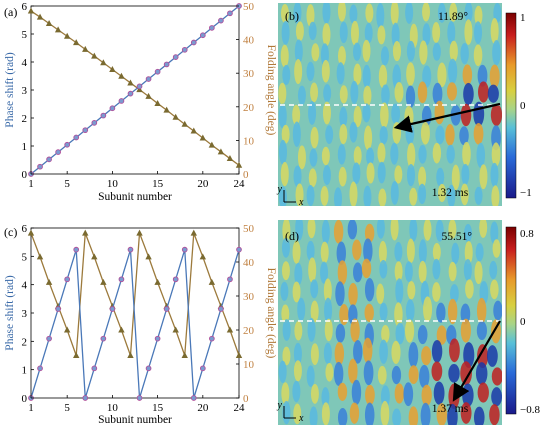 The width and height of the screenshot is (550, 429). I want to click on y-tick-label-left-a: 1, so click(25, 147).